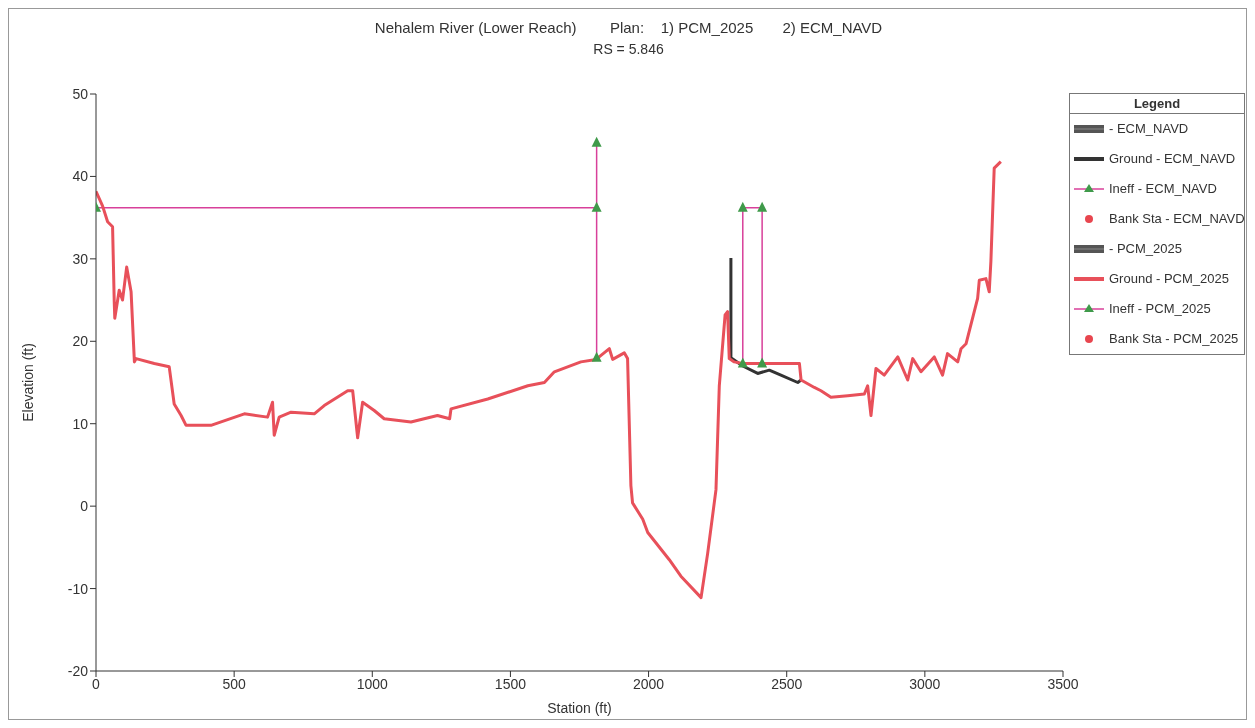 The height and width of the screenshot is (728, 1255). Describe the element at coordinates (1169, 279) in the screenshot. I see `legend-label: Ground - PCM_2025` at that location.